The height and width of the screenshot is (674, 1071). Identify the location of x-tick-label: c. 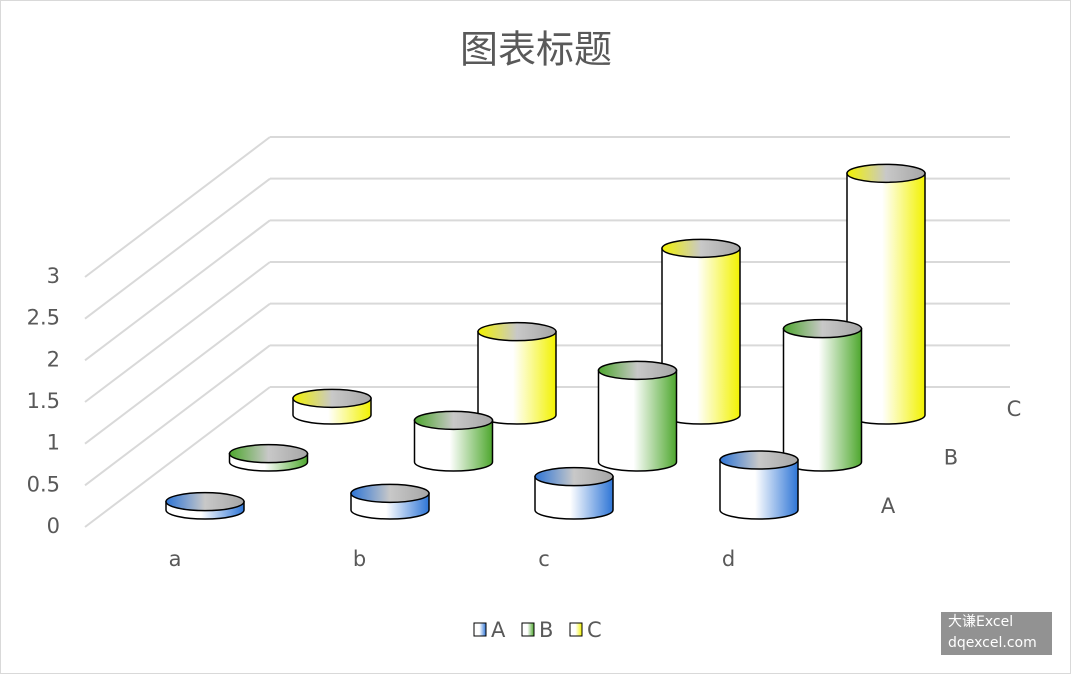
(544, 559).